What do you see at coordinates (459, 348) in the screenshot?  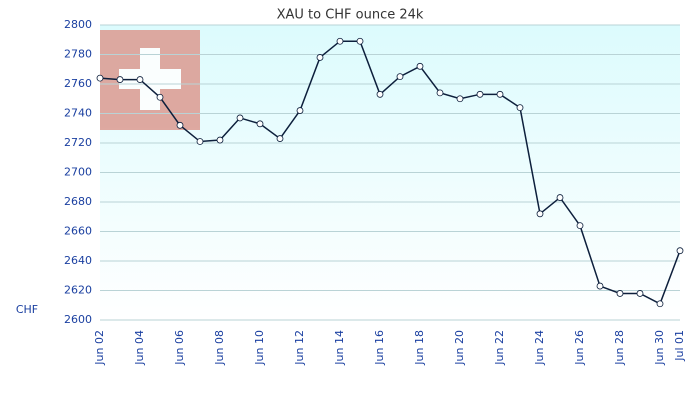 I see `x-tick-label: Jun 20` at bounding box center [459, 348].